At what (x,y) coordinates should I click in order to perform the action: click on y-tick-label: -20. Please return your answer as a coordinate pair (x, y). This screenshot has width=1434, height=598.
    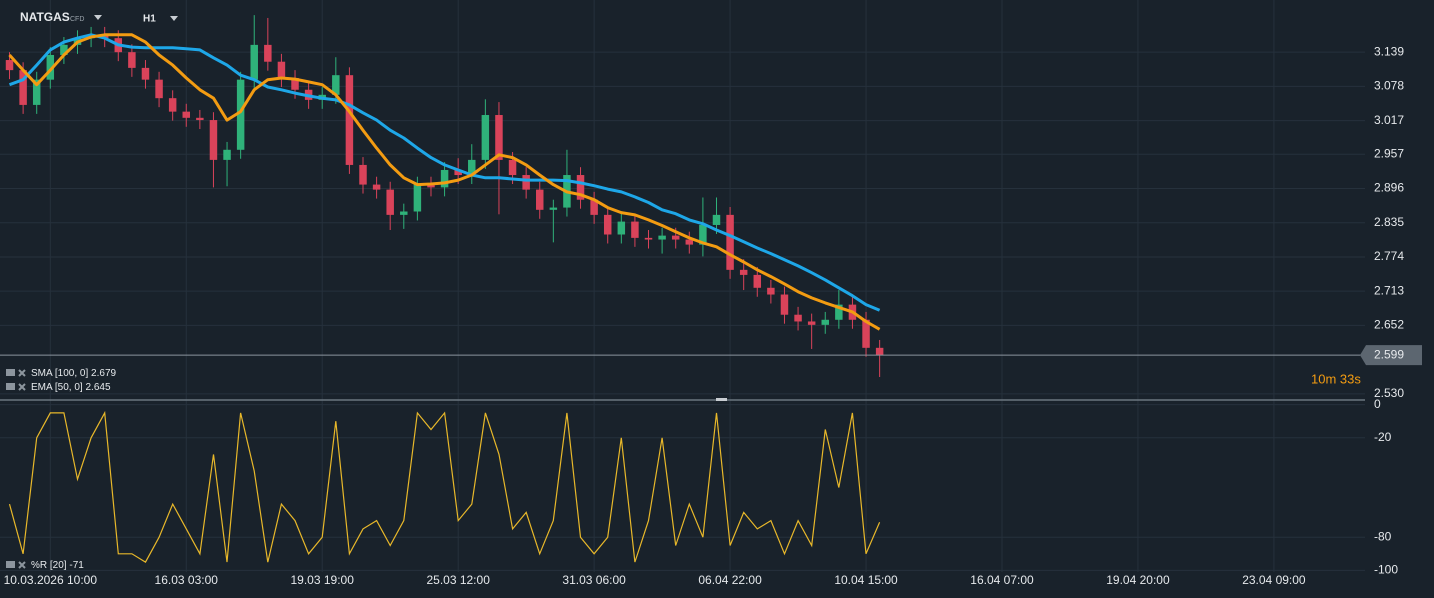
    Looking at the image, I should click on (1383, 437).